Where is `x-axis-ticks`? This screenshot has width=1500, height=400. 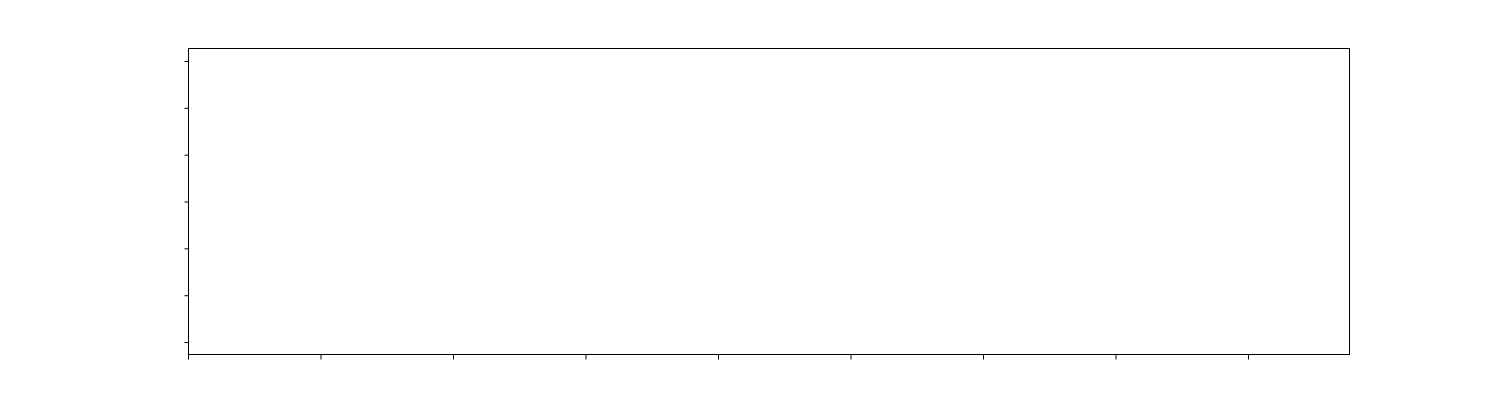
x-axis-ticks is located at coordinates (718, 357).